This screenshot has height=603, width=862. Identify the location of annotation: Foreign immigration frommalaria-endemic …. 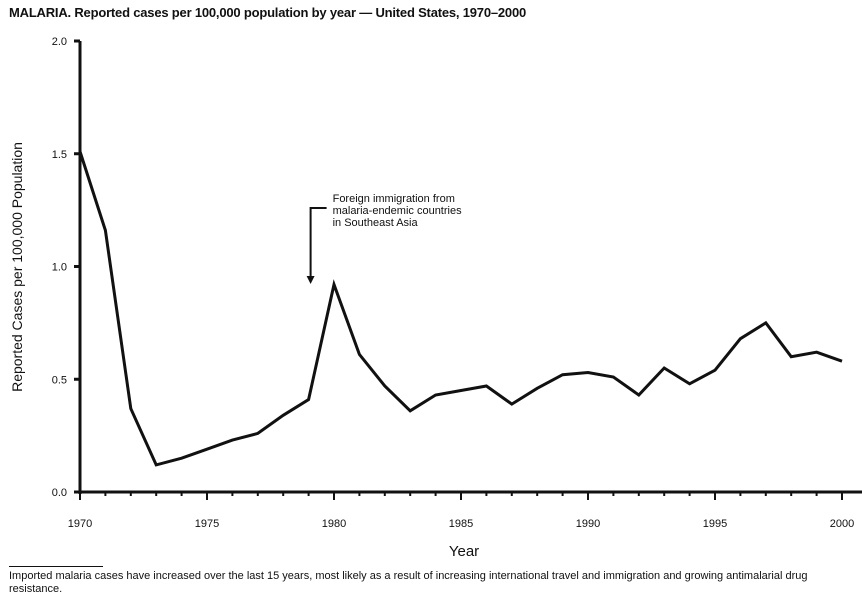
(384, 238).